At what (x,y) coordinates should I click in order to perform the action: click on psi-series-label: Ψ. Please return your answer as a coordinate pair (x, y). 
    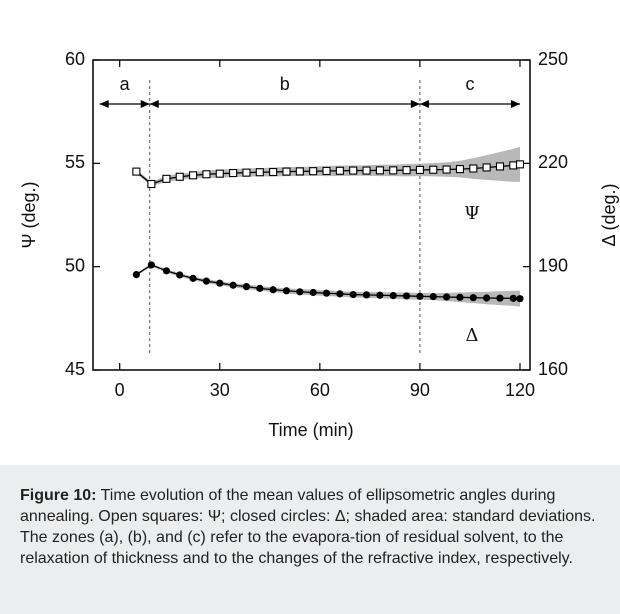
    Looking at the image, I should click on (472, 213).